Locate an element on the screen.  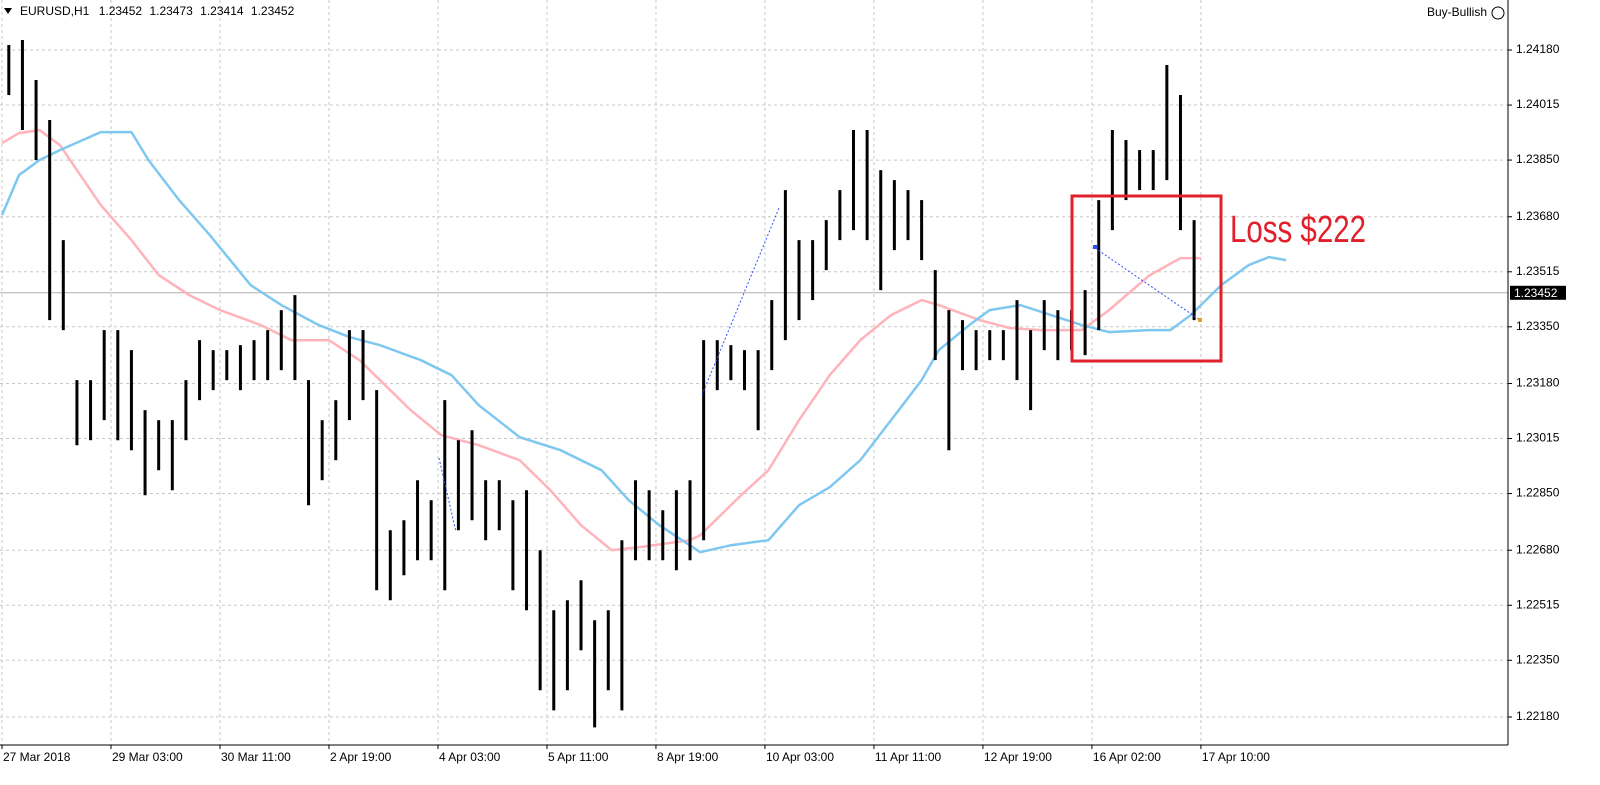
menu-arrow is located at coordinates (8, 11).